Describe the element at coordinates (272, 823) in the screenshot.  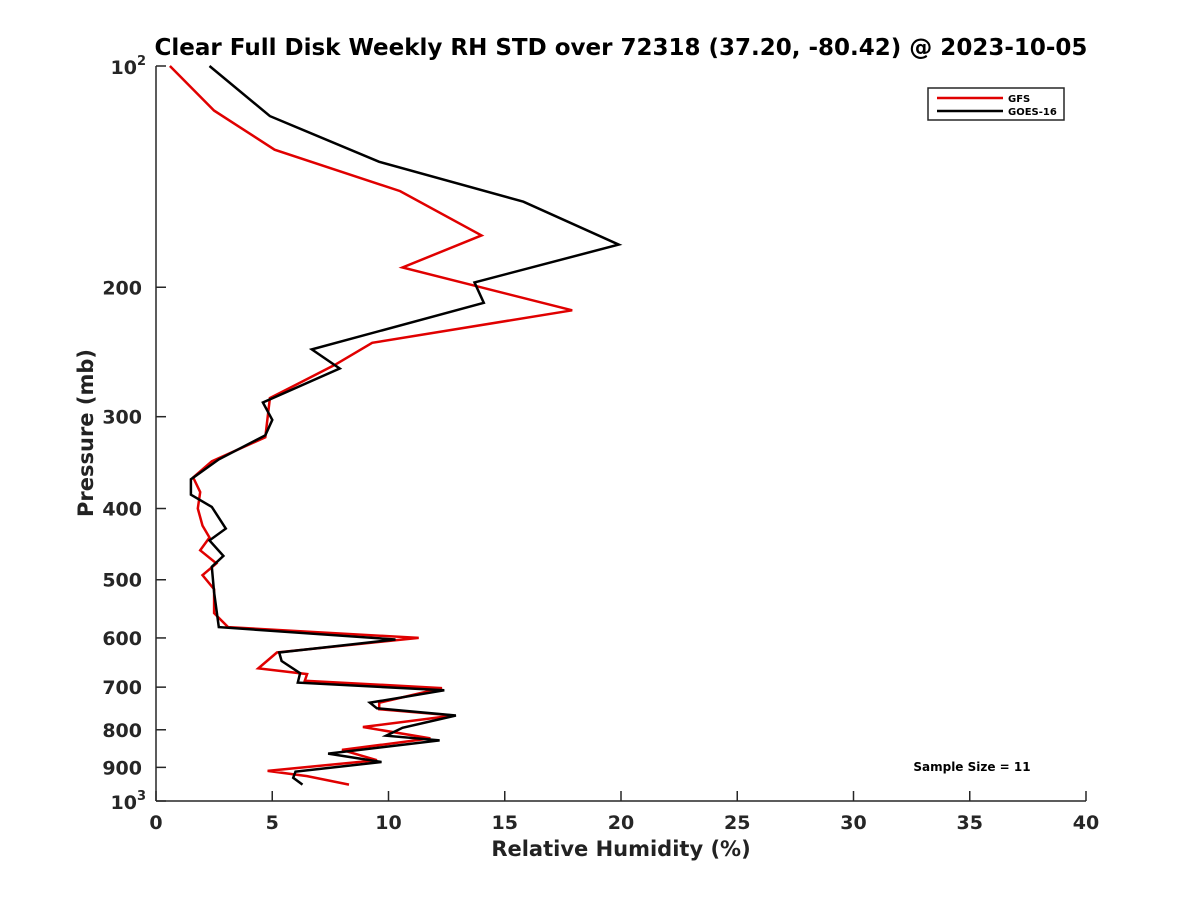
I see `x-tick-label: 5` at that location.